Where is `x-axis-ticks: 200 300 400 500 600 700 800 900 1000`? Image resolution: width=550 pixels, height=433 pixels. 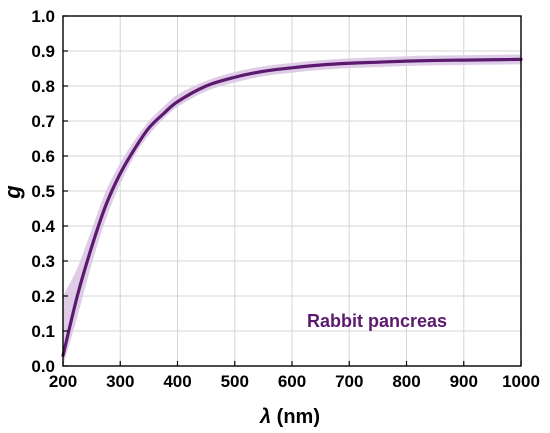 x-axis-ticks: 200 300 400 500 600 700 800 900 1000 is located at coordinates (294, 376).